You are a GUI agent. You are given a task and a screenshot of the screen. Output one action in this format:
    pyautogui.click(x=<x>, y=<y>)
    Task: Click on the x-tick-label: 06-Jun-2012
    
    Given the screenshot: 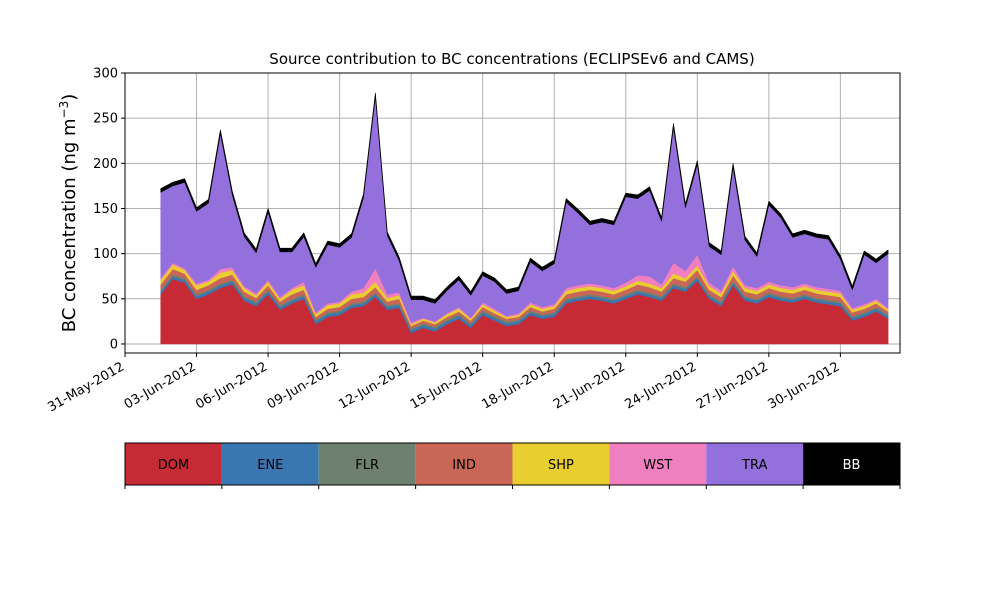 What is the action you would take?
    pyautogui.click(x=231, y=385)
    